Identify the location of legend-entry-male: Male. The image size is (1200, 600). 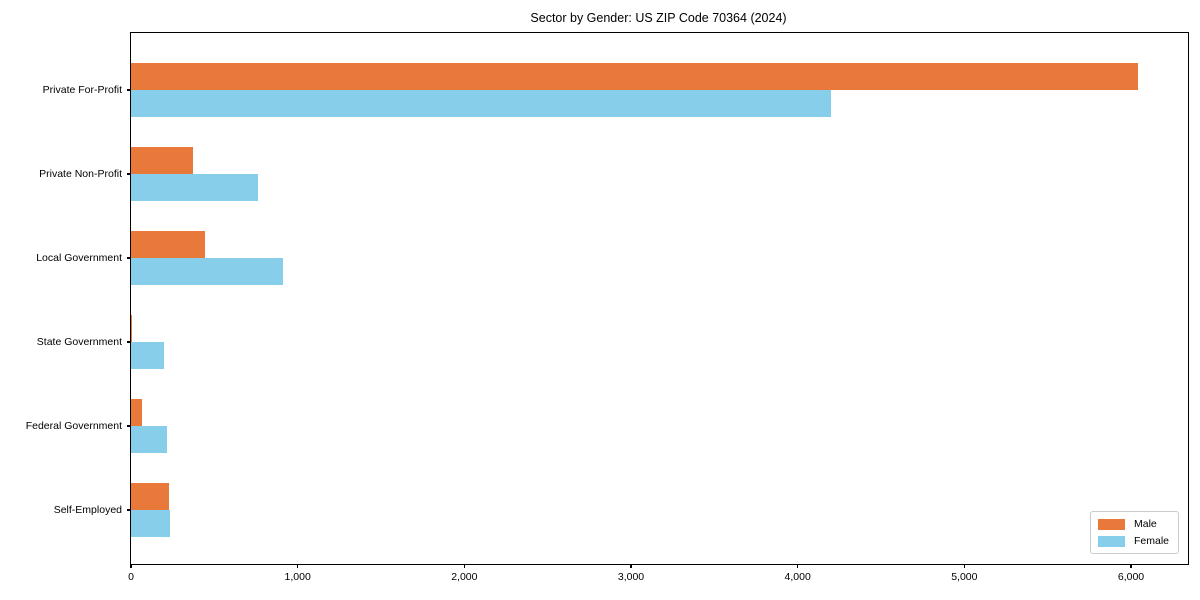
(1133, 524).